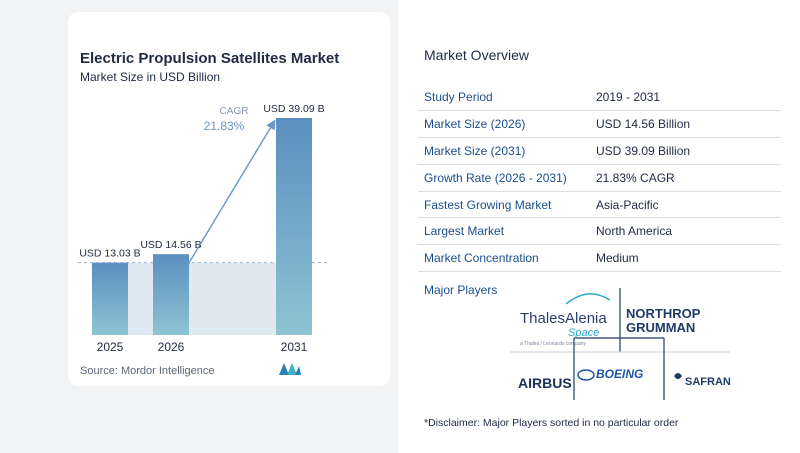 The image size is (800, 453). I want to click on table-row: Fastest Growing Market Asia-Pacific, so click(599, 205).